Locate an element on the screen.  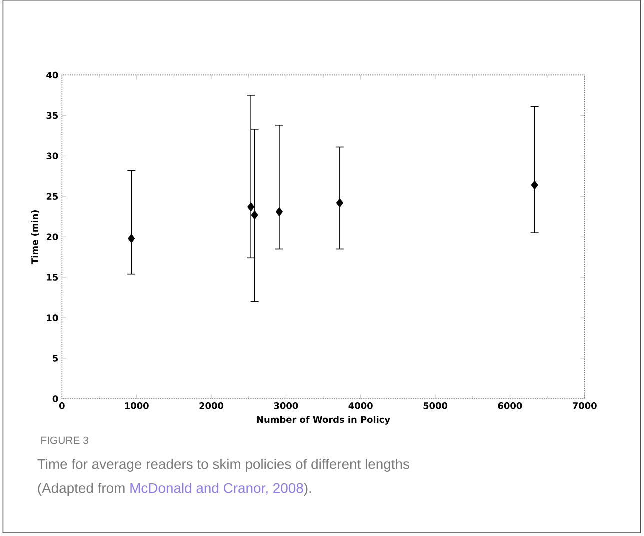
x-axis-title: Number of Words in Policy is located at coordinates (323, 420).